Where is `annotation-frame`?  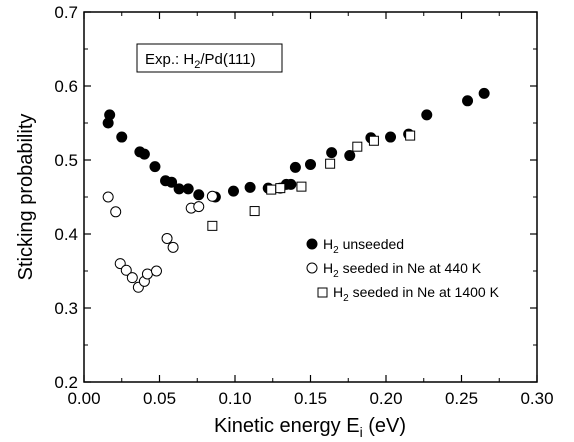 annotation-frame is located at coordinates (209, 58).